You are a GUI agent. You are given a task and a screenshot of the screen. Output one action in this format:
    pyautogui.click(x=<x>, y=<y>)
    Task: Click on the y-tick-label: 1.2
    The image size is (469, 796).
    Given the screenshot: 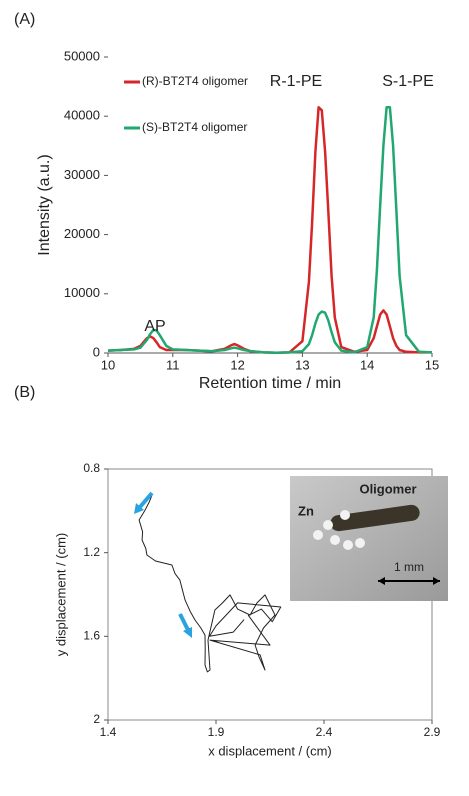 What is the action you would take?
    pyautogui.click(x=91, y=552)
    